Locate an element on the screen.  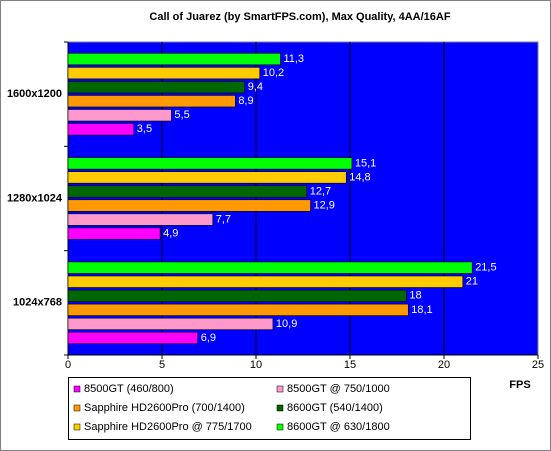
legend-box is located at coordinates (269, 408).